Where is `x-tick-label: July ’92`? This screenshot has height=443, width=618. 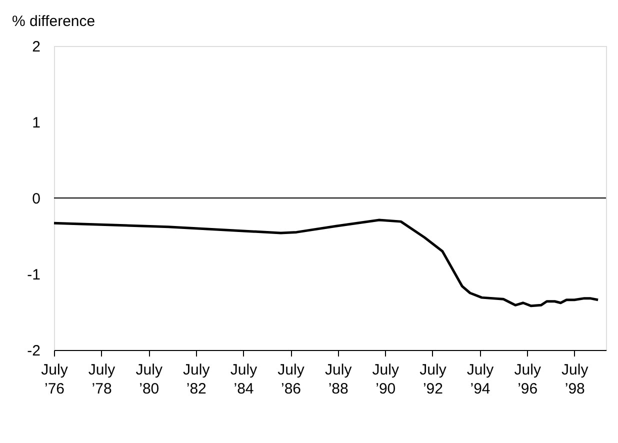 x-tick-label: July ’92 is located at coordinates (433, 380).